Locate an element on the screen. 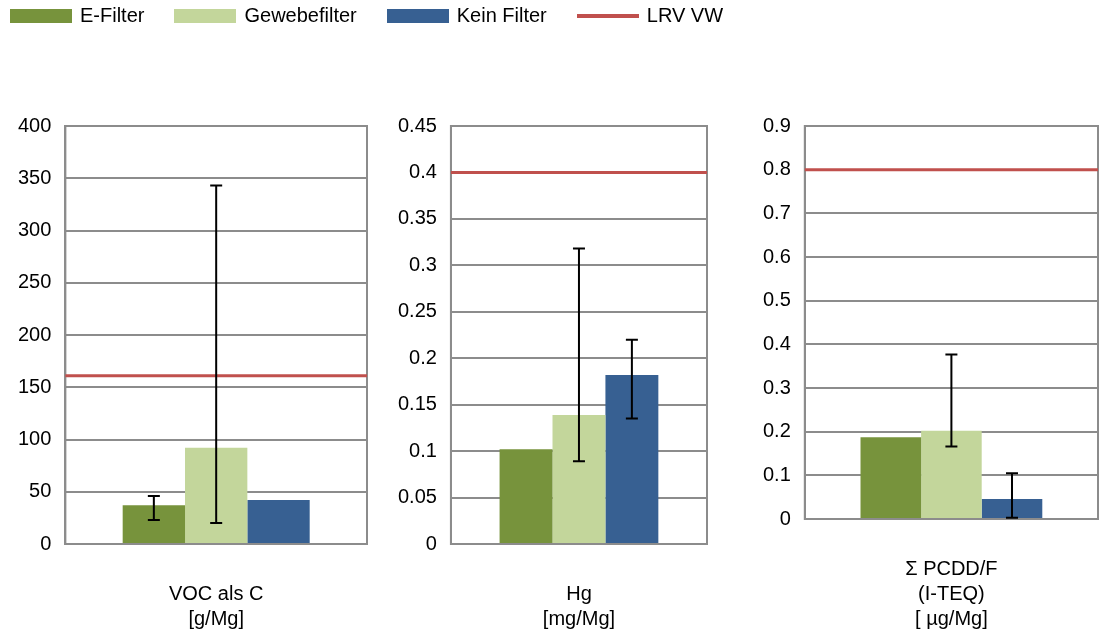  y-tick-label: 0.35 is located at coordinates (417, 217).